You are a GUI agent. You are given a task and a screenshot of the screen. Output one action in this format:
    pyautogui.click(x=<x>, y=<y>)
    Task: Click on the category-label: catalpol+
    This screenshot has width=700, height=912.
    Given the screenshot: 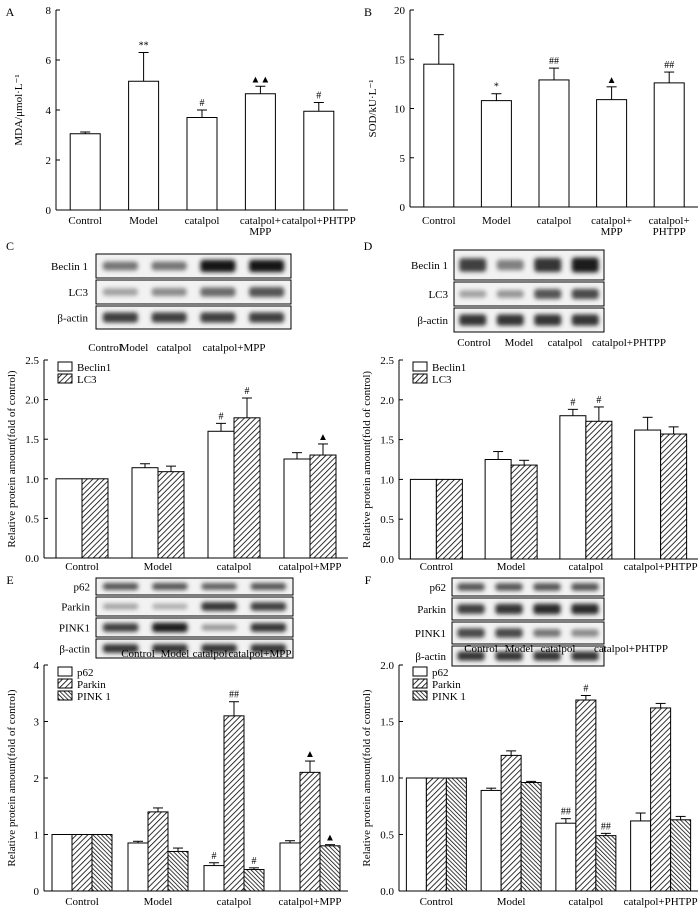 What is the action you would take?
    pyautogui.click(x=669, y=221)
    